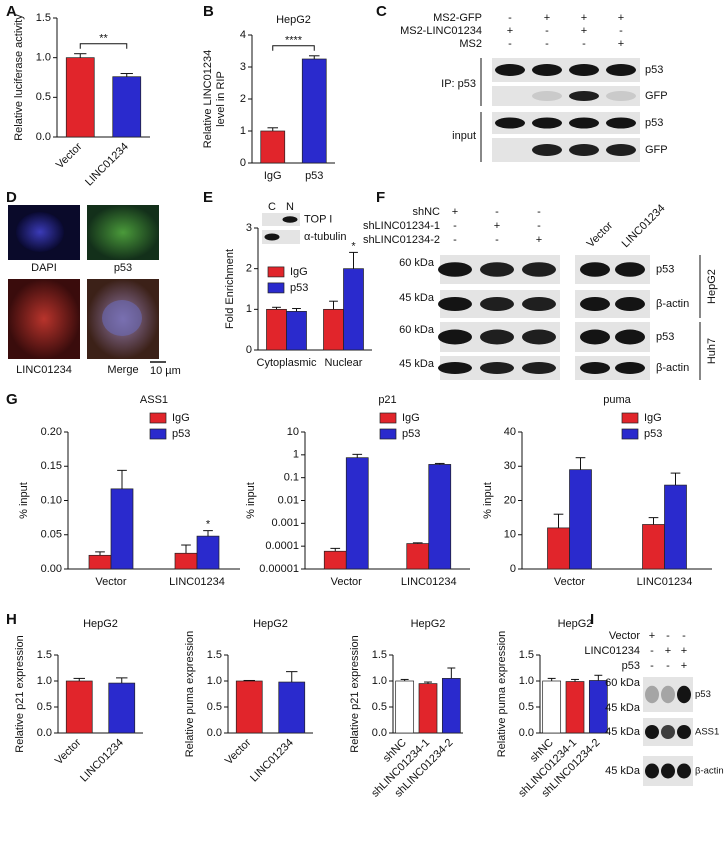 This screenshot has height=854, width=726. Describe the element at coordinates (644, 226) in the screenshot. I see `condition-label: LINC01234` at that location.